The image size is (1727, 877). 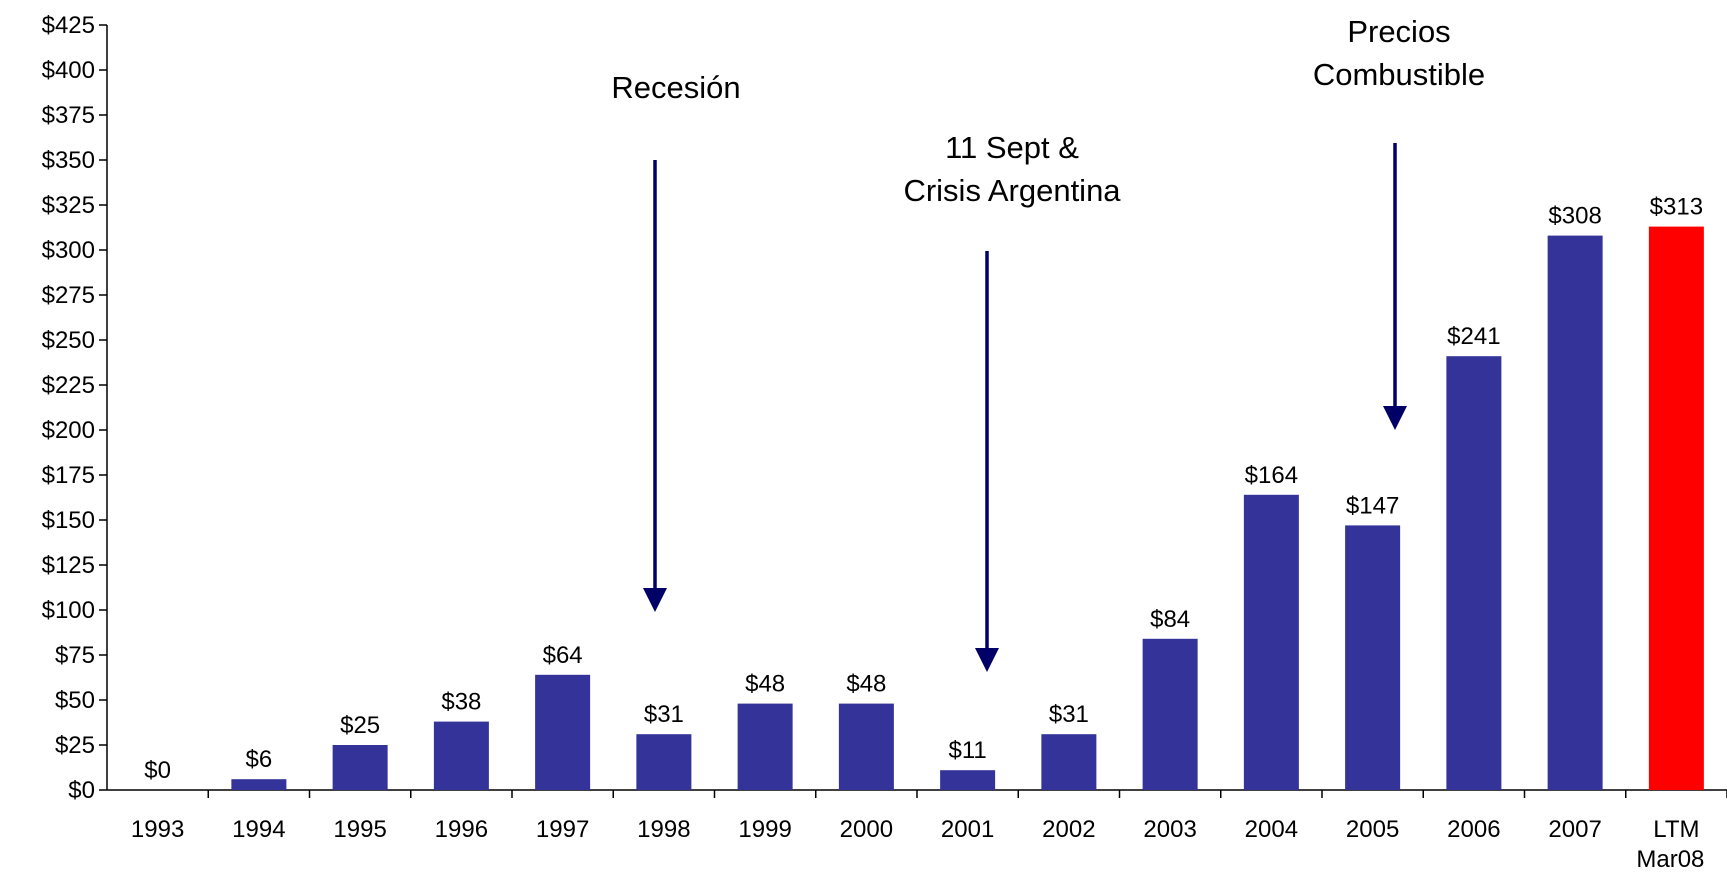 I want to click on y-tick-label: $425, so click(x=68, y=25).